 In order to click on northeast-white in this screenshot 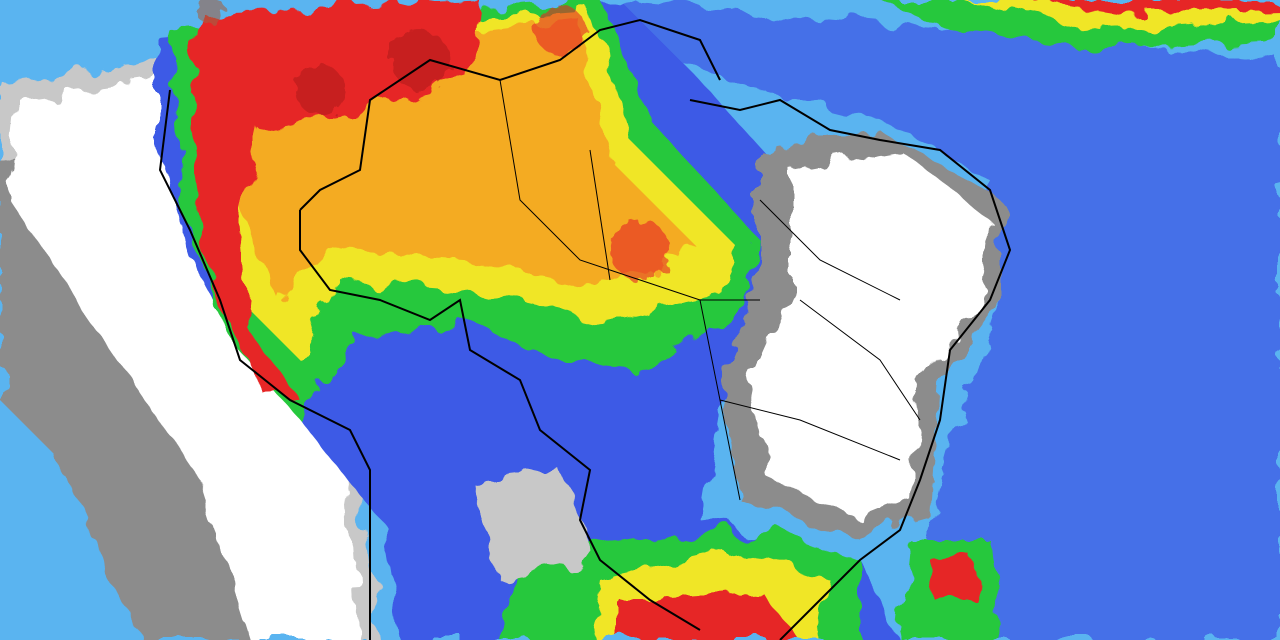, I will do `click(870, 335)`.